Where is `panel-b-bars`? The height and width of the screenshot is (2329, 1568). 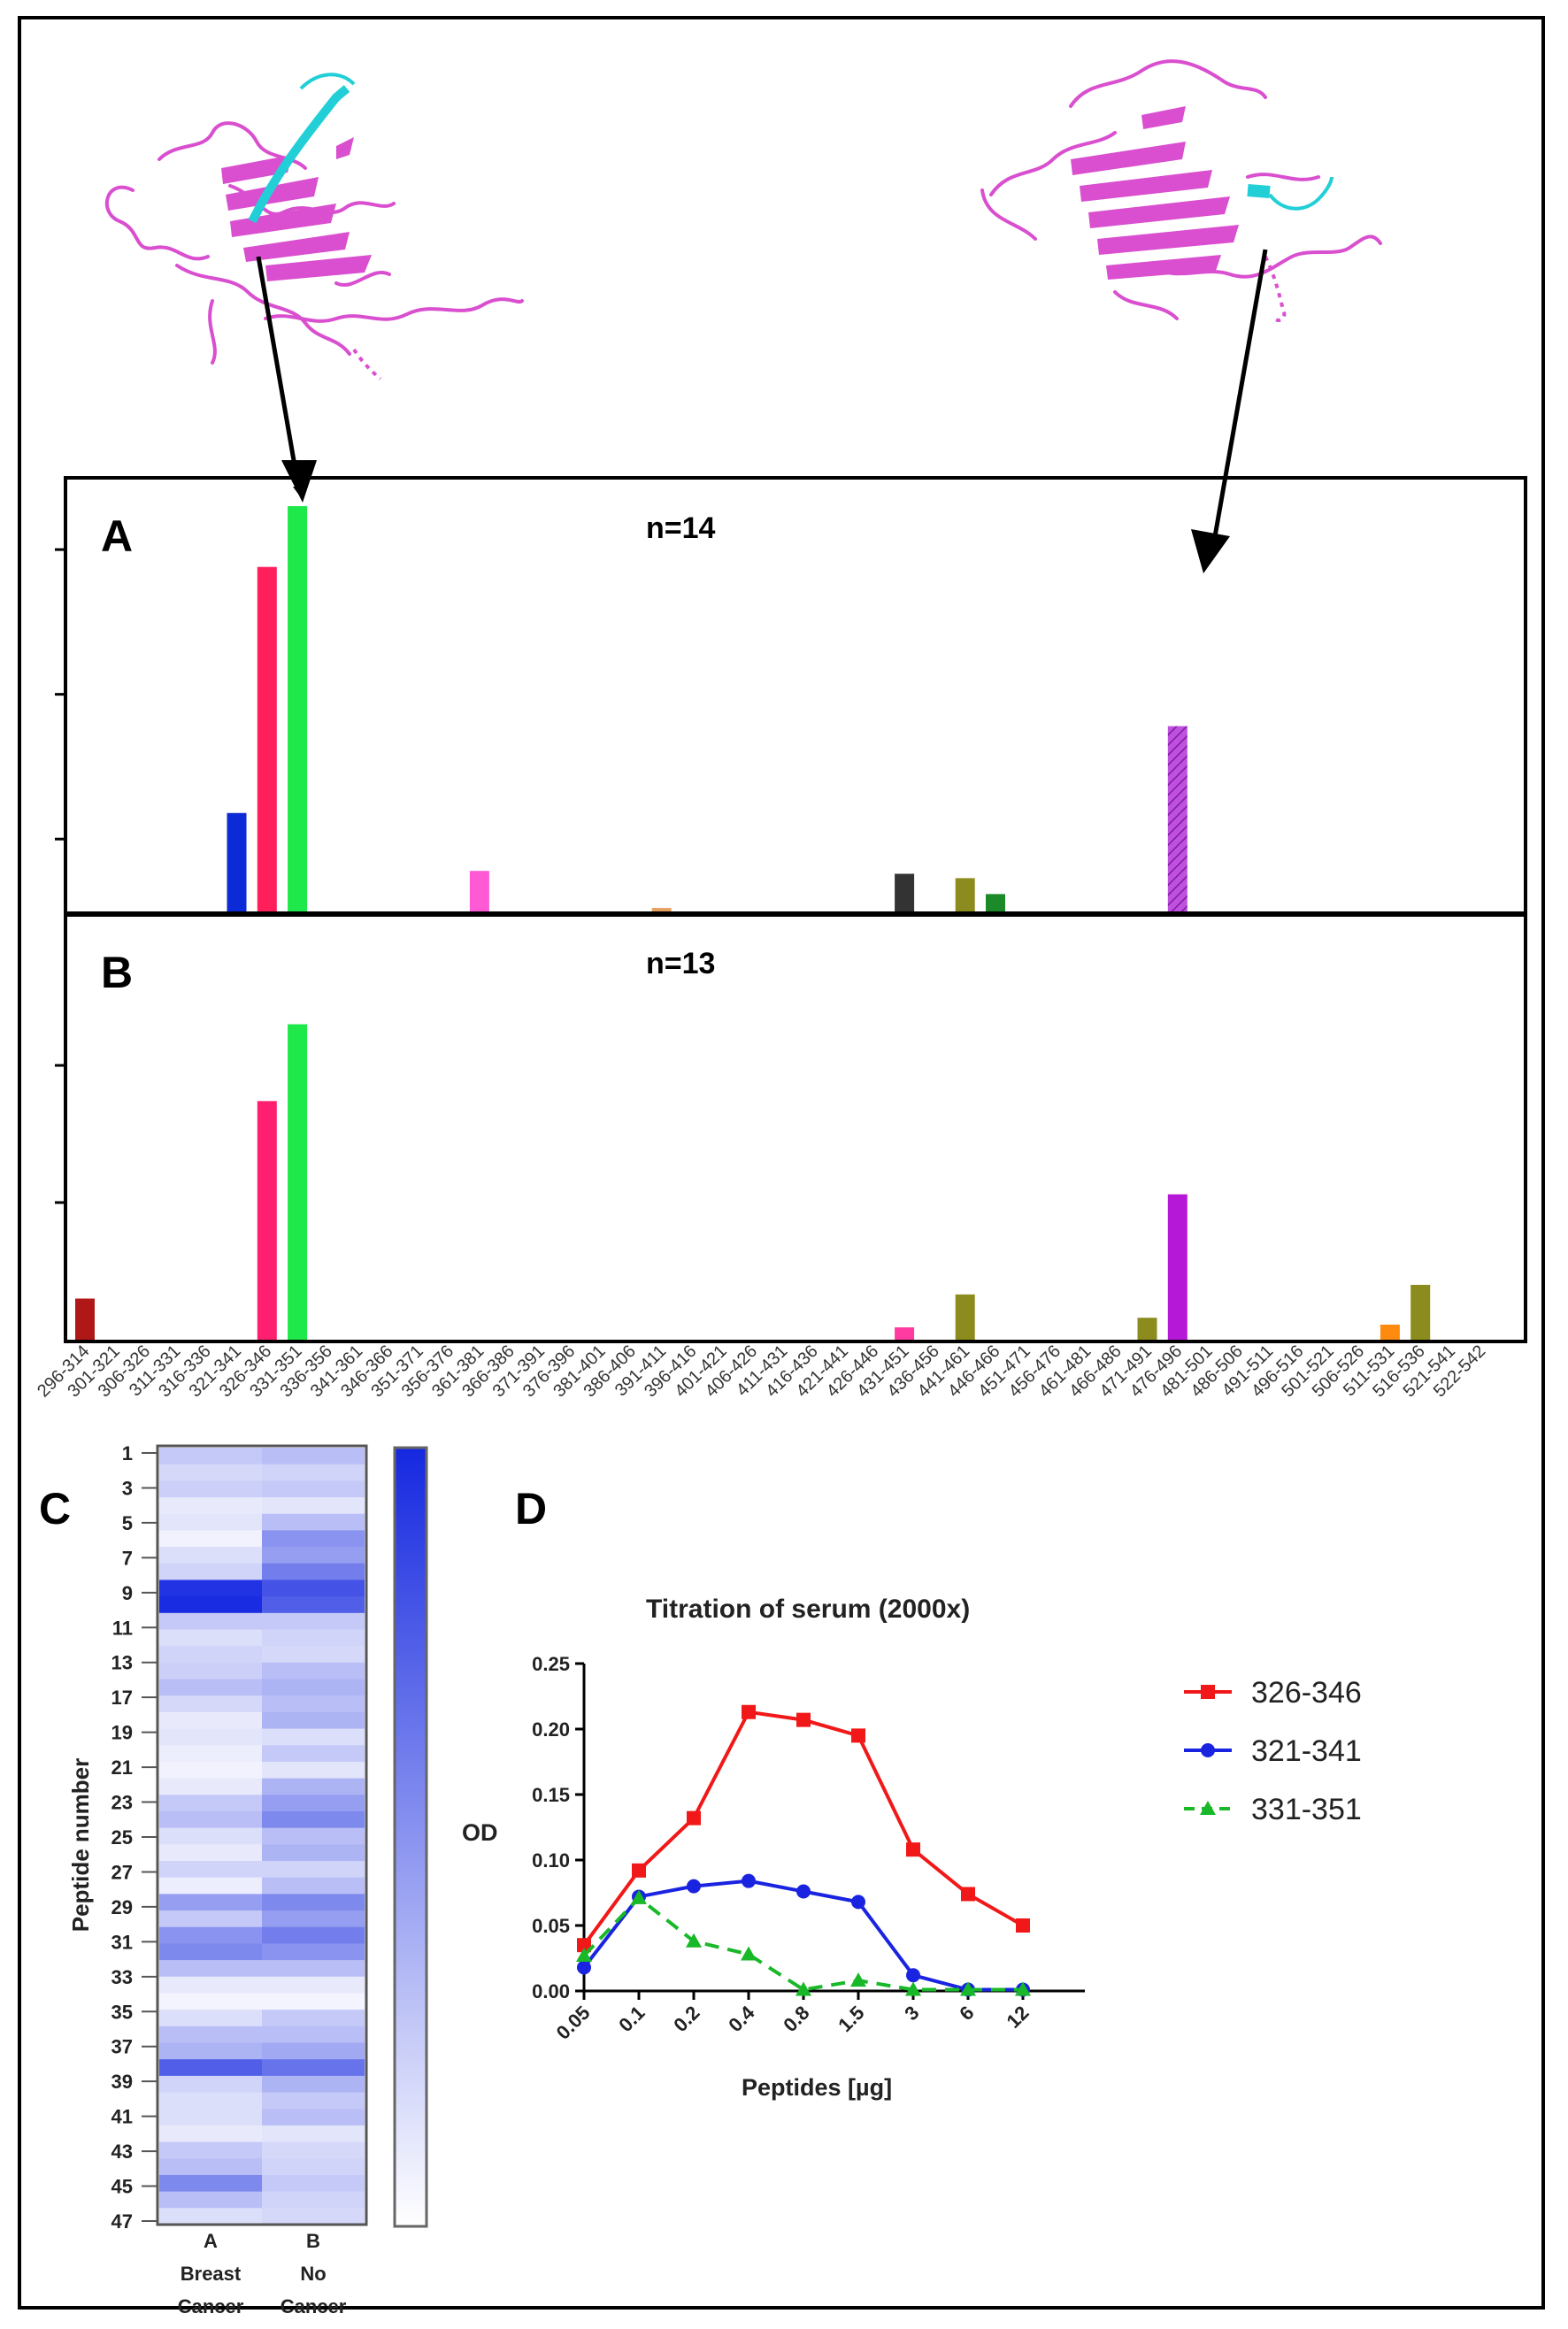 panel-b-bars is located at coordinates (753, 1182).